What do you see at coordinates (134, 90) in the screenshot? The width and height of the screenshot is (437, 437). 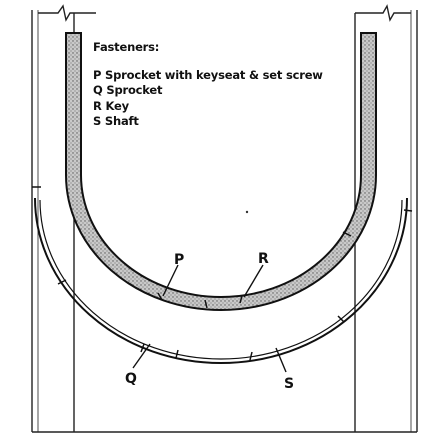 I see `legend-text: Sprocket` at bounding box center [134, 90].